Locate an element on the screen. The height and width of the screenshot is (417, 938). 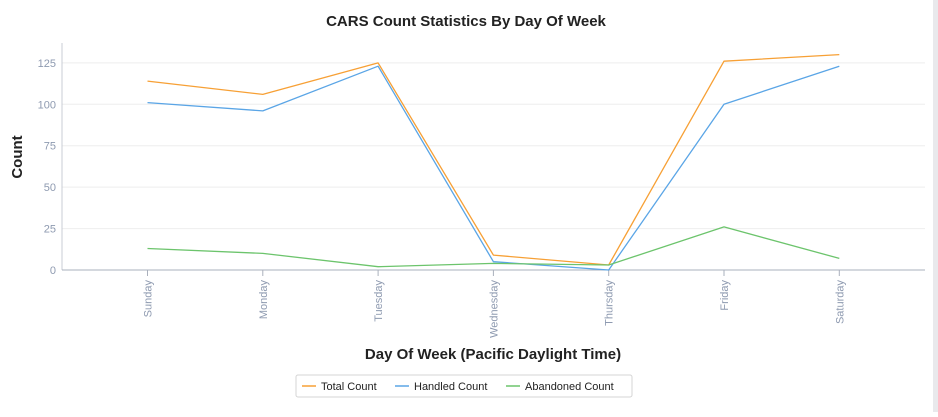
x-tick-label: Thursday is located at coordinates (610, 303).